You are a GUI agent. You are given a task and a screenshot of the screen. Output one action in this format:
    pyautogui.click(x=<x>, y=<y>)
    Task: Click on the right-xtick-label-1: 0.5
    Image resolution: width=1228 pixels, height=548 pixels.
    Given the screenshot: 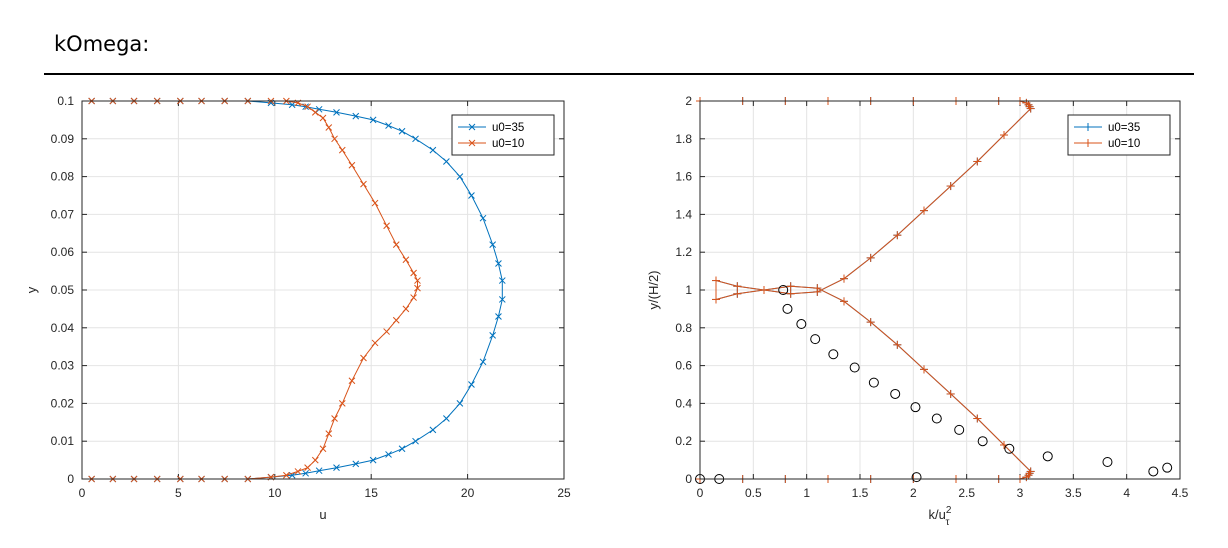 What is the action you would take?
    pyautogui.click(x=753, y=493)
    